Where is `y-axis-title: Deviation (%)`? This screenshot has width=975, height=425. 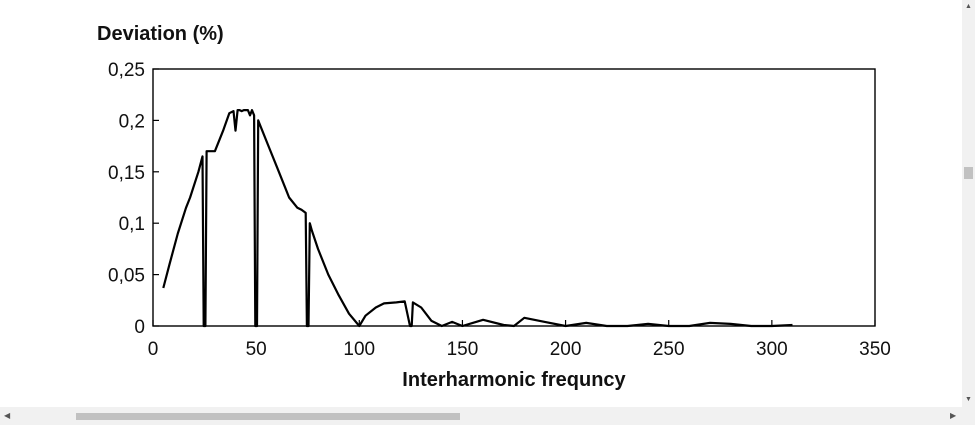 y-axis-title: Deviation (%) is located at coordinates (160, 34).